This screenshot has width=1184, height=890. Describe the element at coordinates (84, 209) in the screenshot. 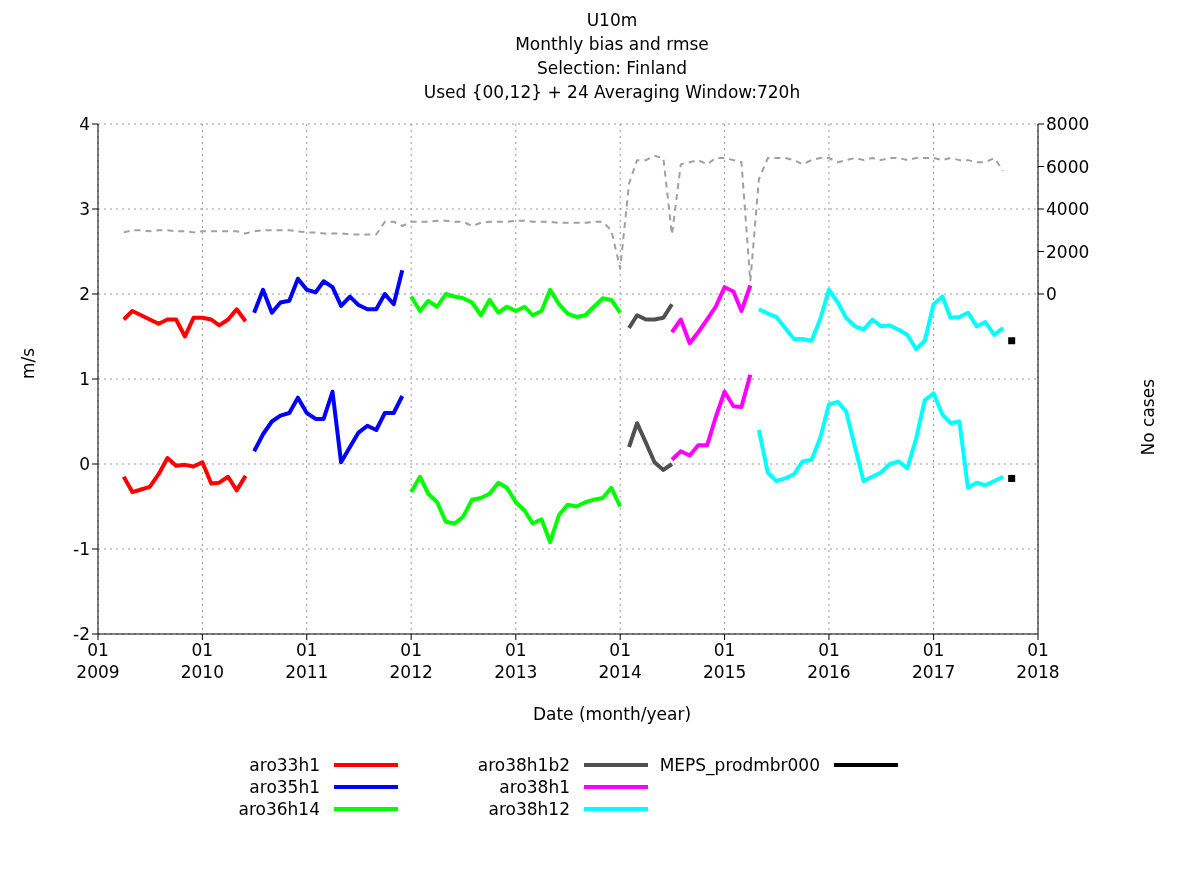

I see `y-tick-label: 3` at that location.